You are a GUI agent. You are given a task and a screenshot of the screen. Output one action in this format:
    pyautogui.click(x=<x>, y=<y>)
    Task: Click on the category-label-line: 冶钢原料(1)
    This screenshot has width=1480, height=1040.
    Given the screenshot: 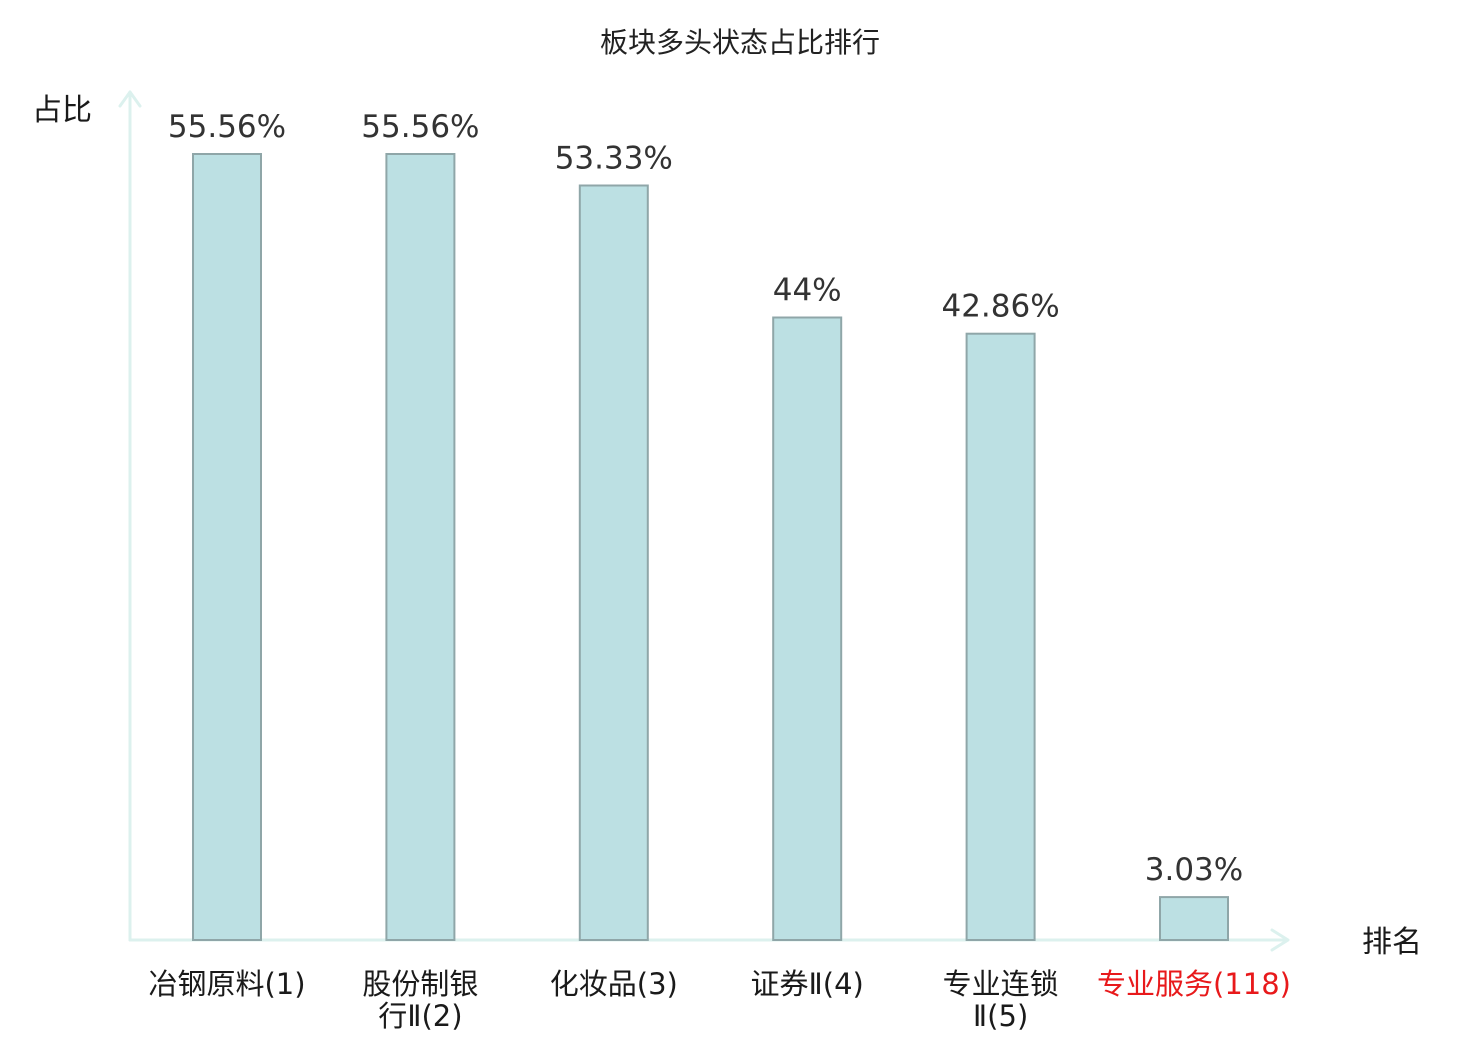 What is the action you would take?
    pyautogui.click(x=226, y=984)
    